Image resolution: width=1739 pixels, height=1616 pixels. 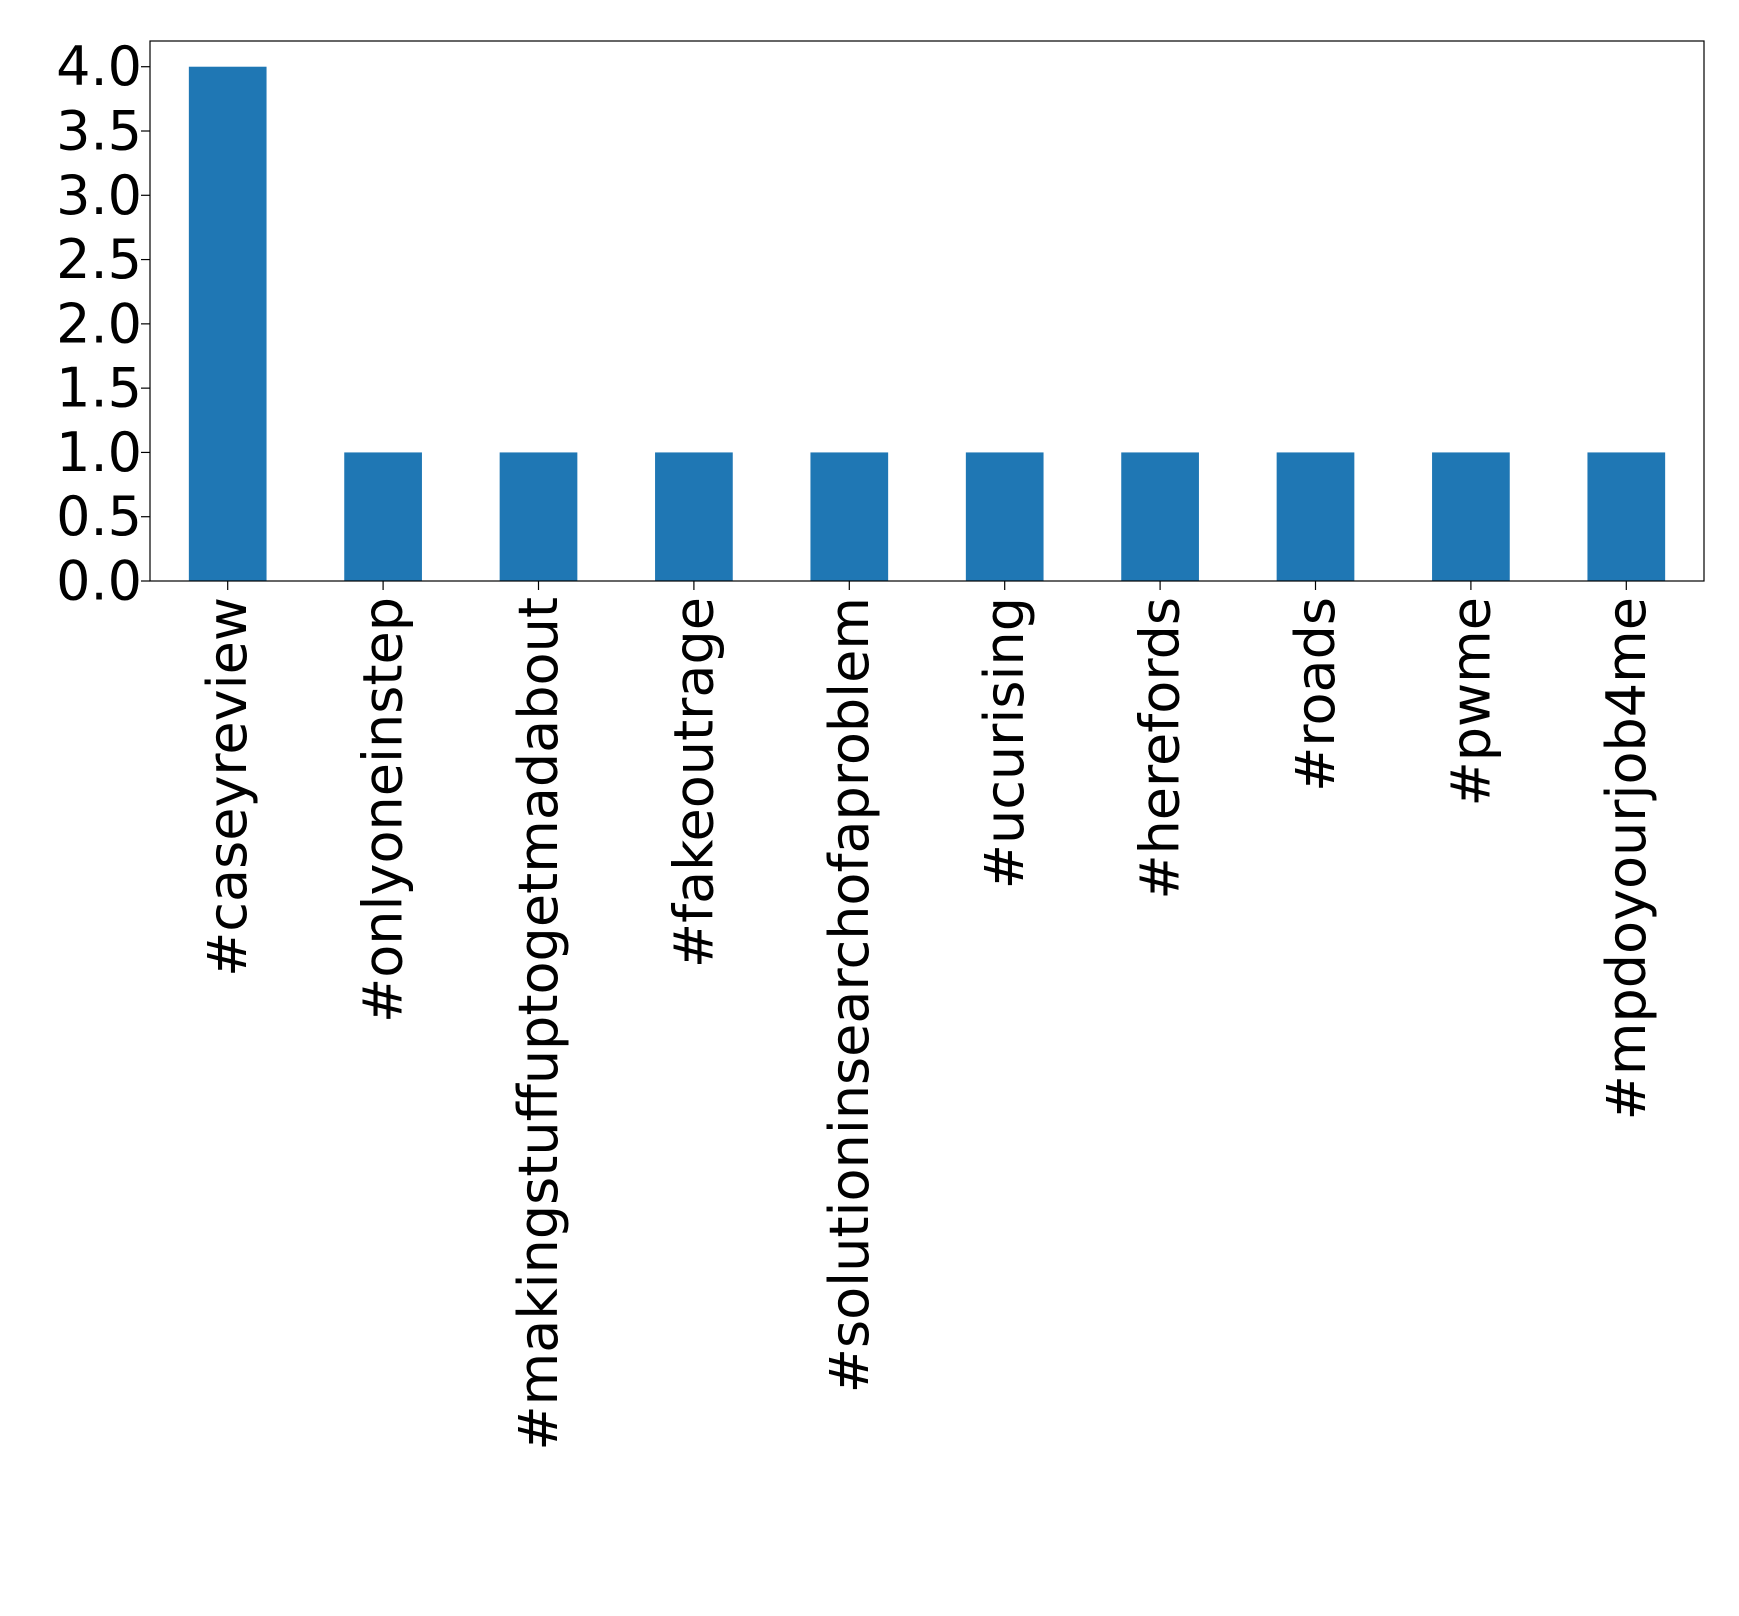 I want to click on x-tick-label: #caseyreview, so click(x=227, y=787).